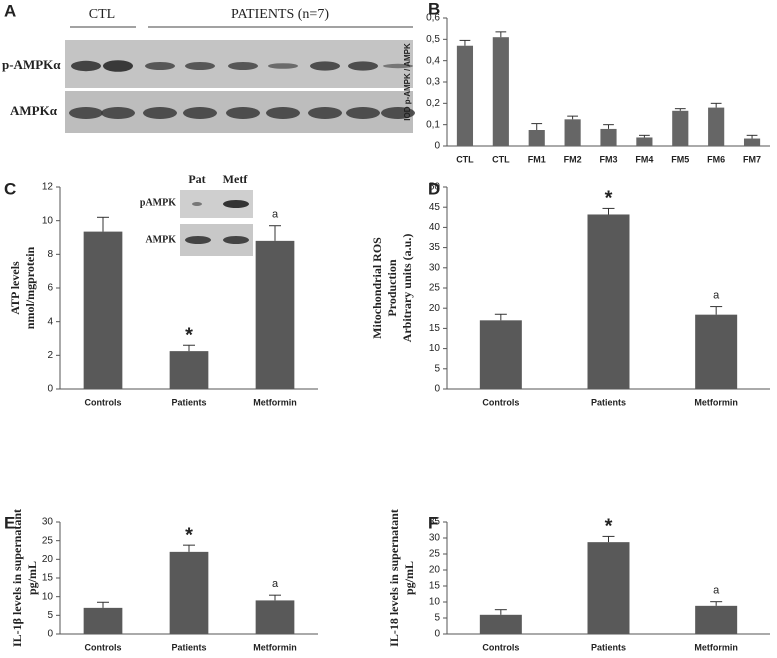  I want to click on x-tick-label: FM5, so click(680, 159).